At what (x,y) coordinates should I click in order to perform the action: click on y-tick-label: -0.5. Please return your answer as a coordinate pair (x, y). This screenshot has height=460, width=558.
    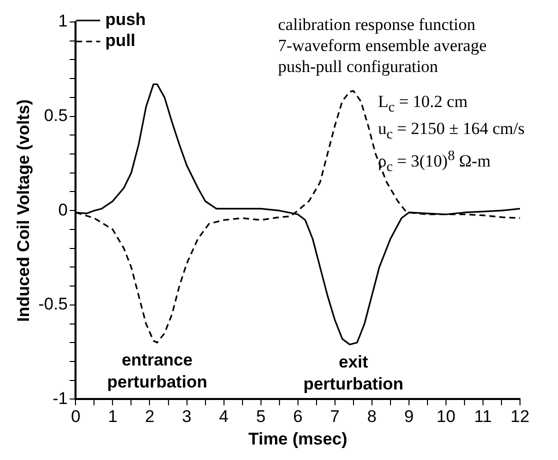
    Looking at the image, I should click on (53, 304).